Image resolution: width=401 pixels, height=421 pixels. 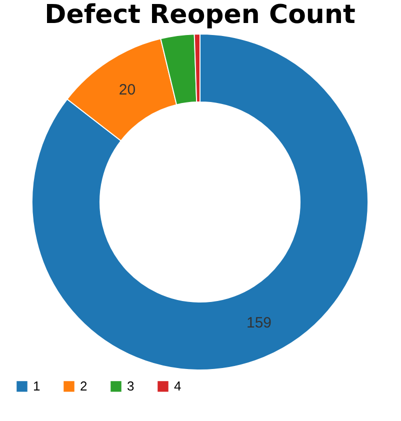 I want to click on legend-label: 1, so click(x=36, y=386).